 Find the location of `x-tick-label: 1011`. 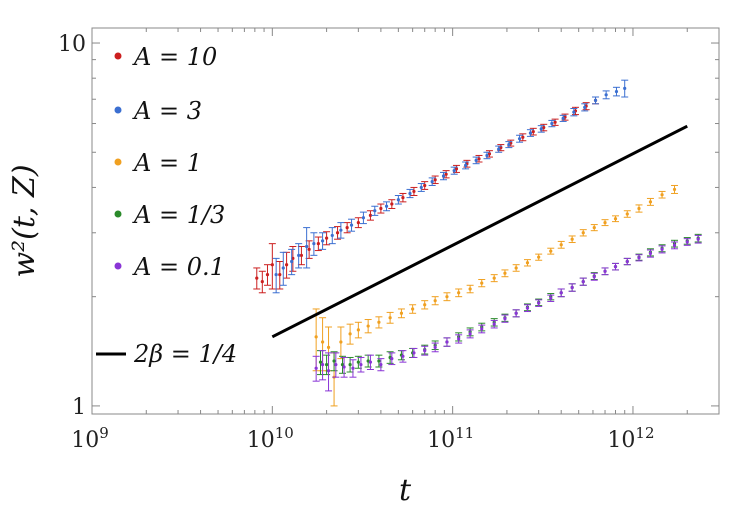

x-tick-label: 1011 is located at coordinates (450, 438).